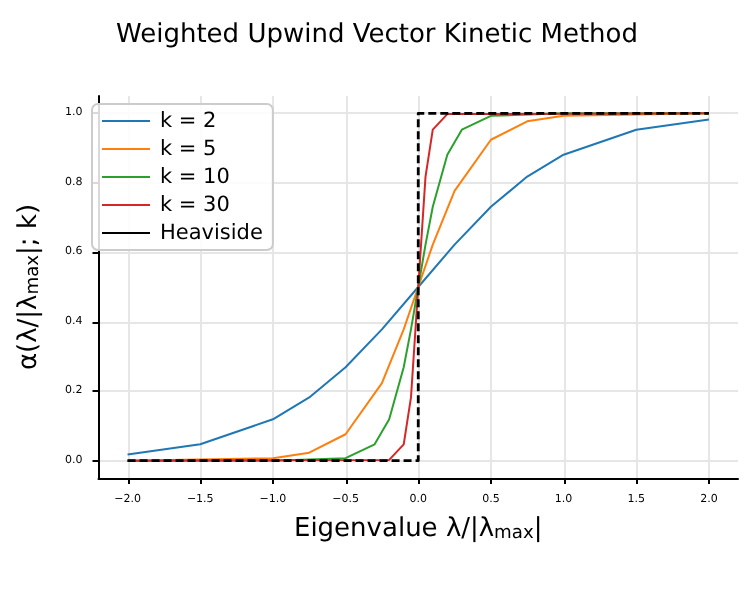 This screenshot has height=606, width=754. I want to click on legend-label: k = 10, so click(195, 177).